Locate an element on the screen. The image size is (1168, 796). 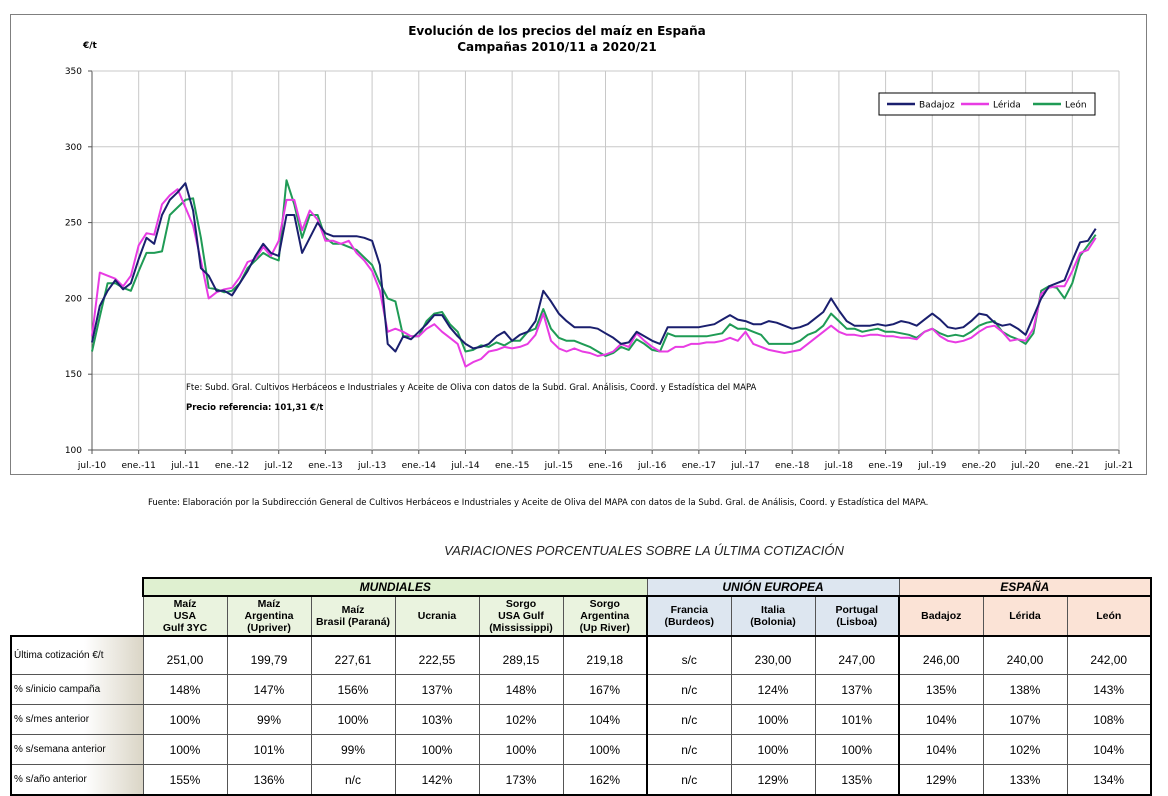
table-cell: 230,00 is located at coordinates (773, 655).